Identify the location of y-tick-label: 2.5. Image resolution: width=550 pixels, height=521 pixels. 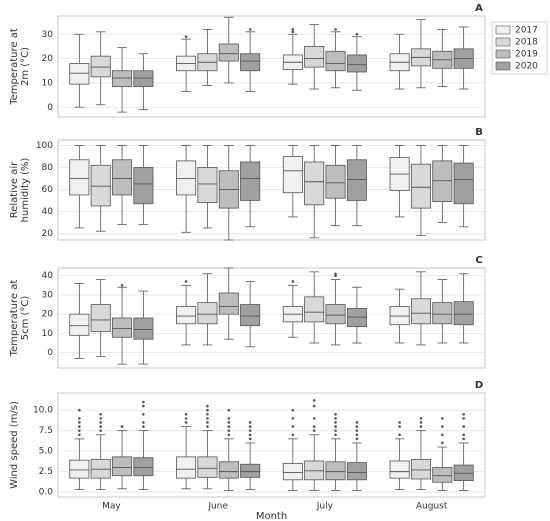
(46, 472).